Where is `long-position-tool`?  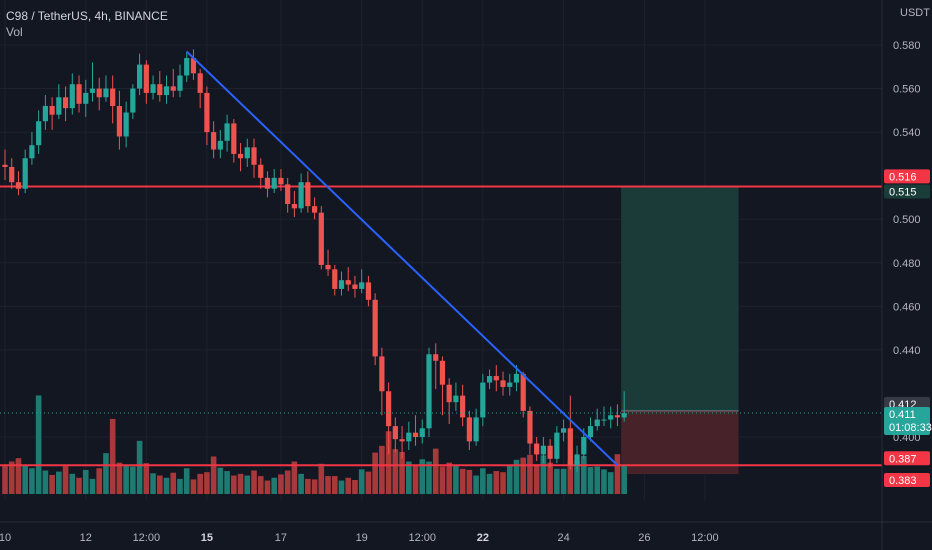 long-position-tool is located at coordinates (680, 330).